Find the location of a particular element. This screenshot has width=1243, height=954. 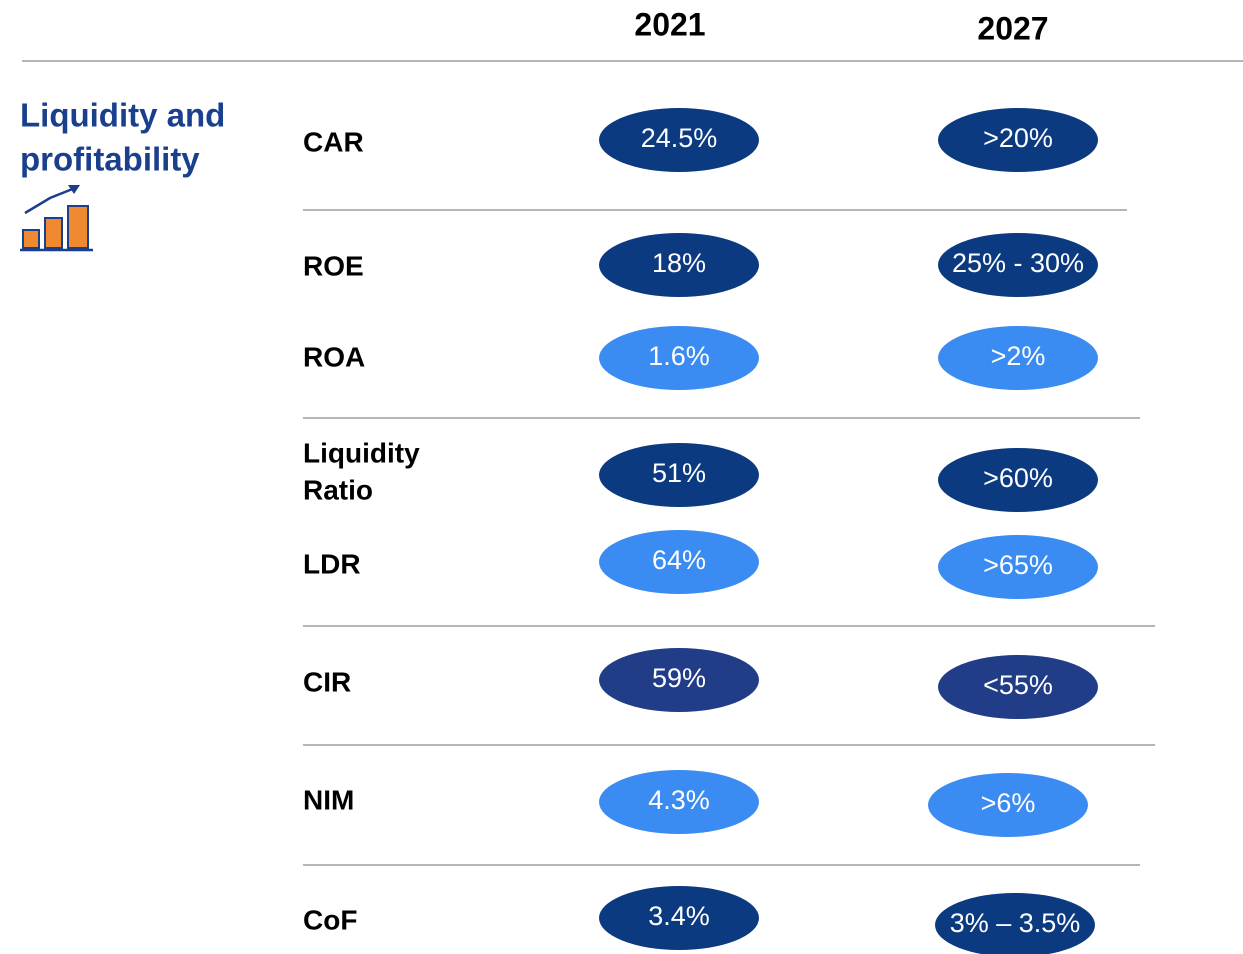

metric-value: 24.5% is located at coordinates (679, 138).